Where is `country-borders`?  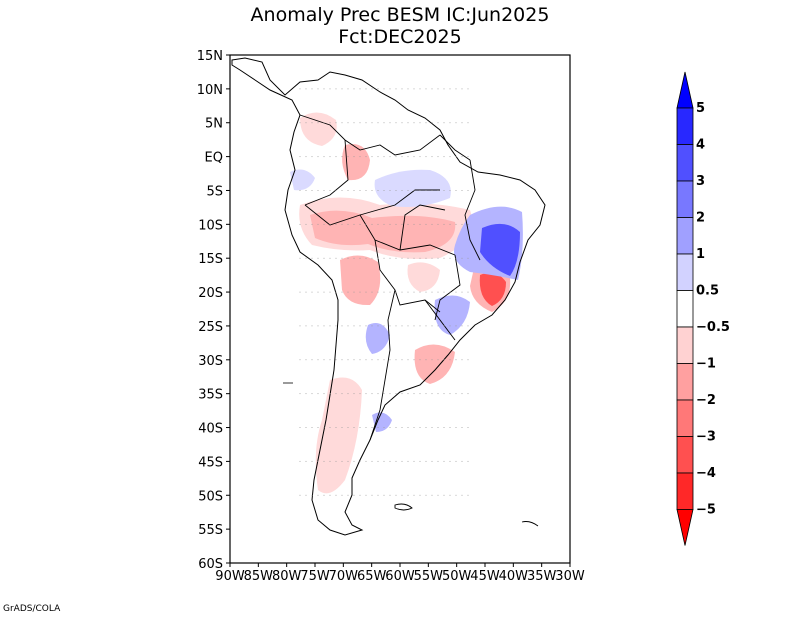 country-borders is located at coordinates (390, 277).